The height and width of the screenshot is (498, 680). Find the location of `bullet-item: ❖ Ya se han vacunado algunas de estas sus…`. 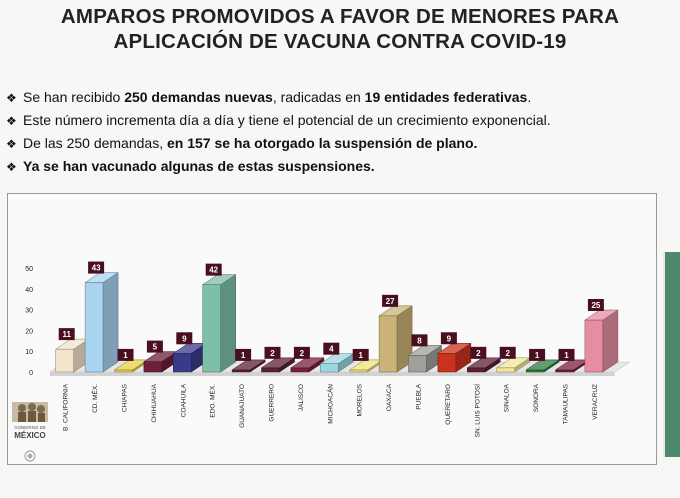

bullet-item: ❖ Ya se han vacunado algunas de estas sus… is located at coordinates (341, 166).